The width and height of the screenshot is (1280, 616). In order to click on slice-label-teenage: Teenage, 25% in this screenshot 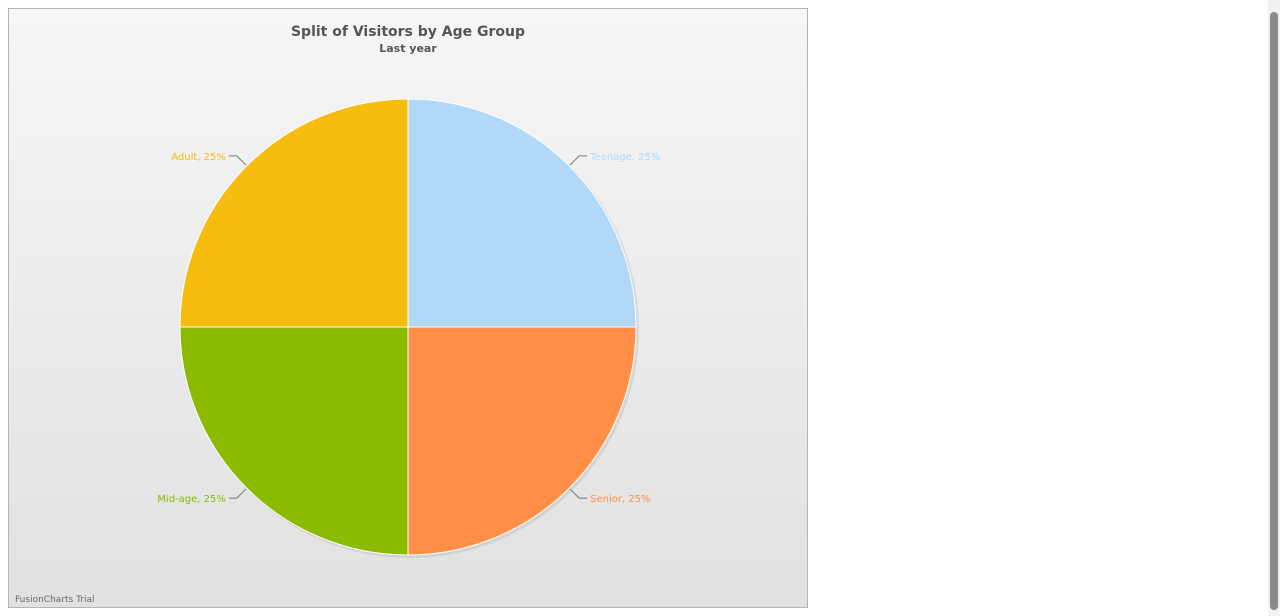, I will do `click(624, 157)`.